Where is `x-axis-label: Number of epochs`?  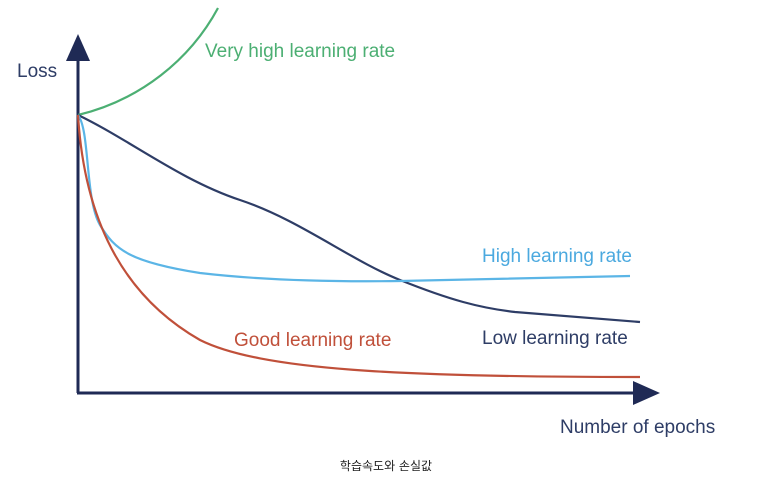 x-axis-label: Number of epochs is located at coordinates (637, 427).